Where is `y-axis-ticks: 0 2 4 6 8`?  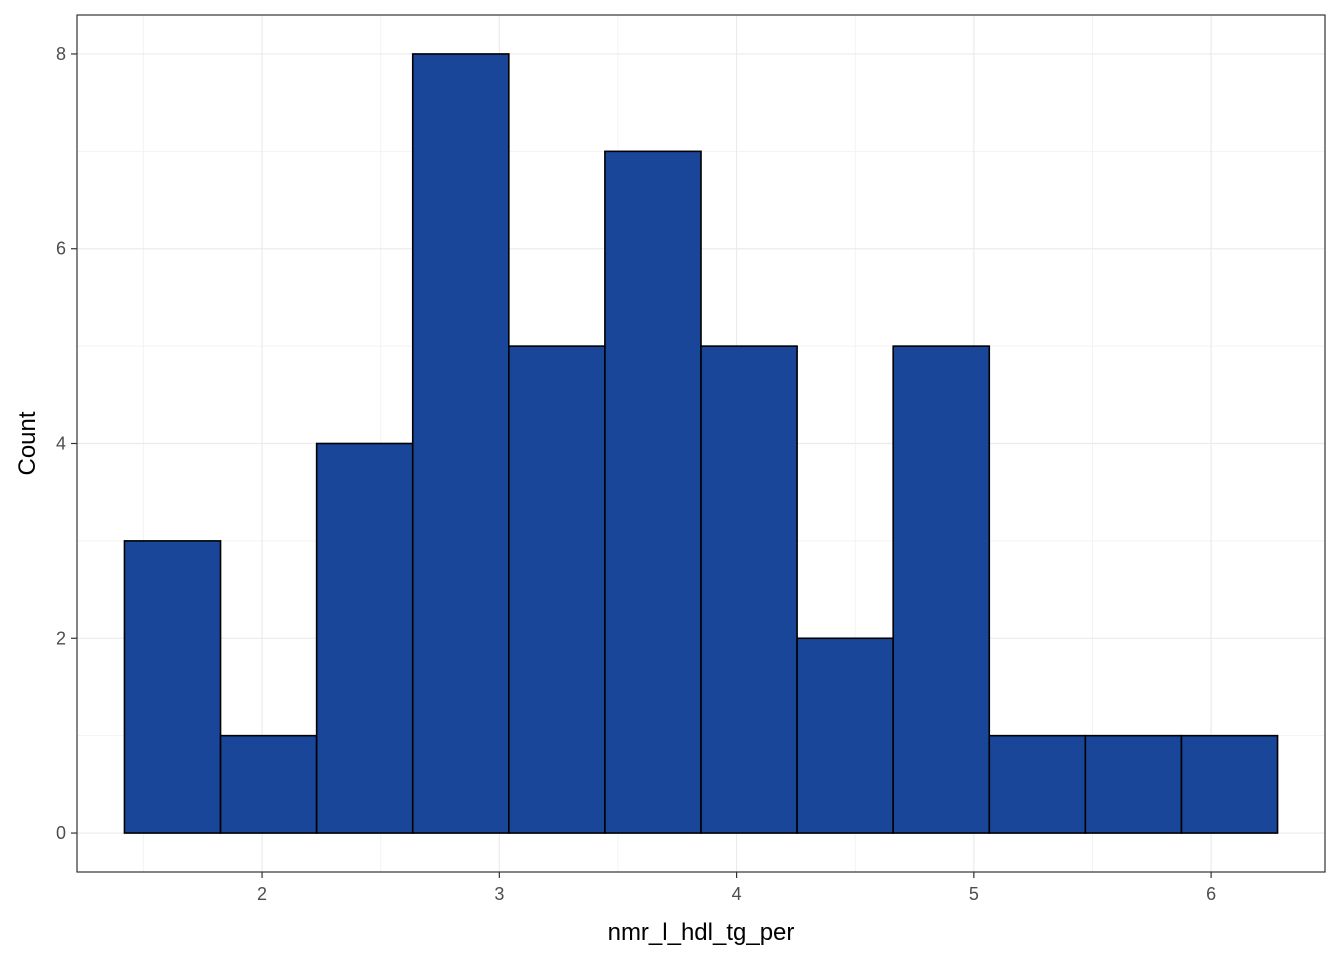 y-axis-ticks: 0 2 4 6 8 is located at coordinates (66, 443).